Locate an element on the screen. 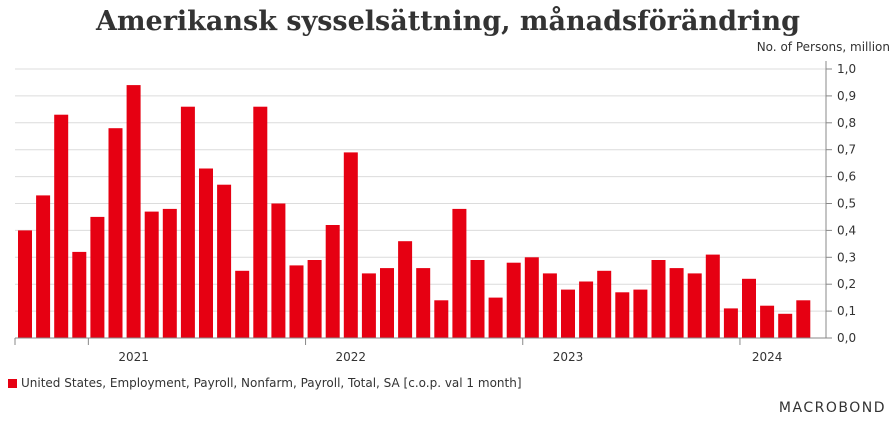 Image resolution: width=896 pixels, height=426 pixels. y-tick-labels: 0,0 0,1 0,2 0,3 0,4 0,5 0,6 0,7 0,8 0,9 1,0 is located at coordinates (846, 203).